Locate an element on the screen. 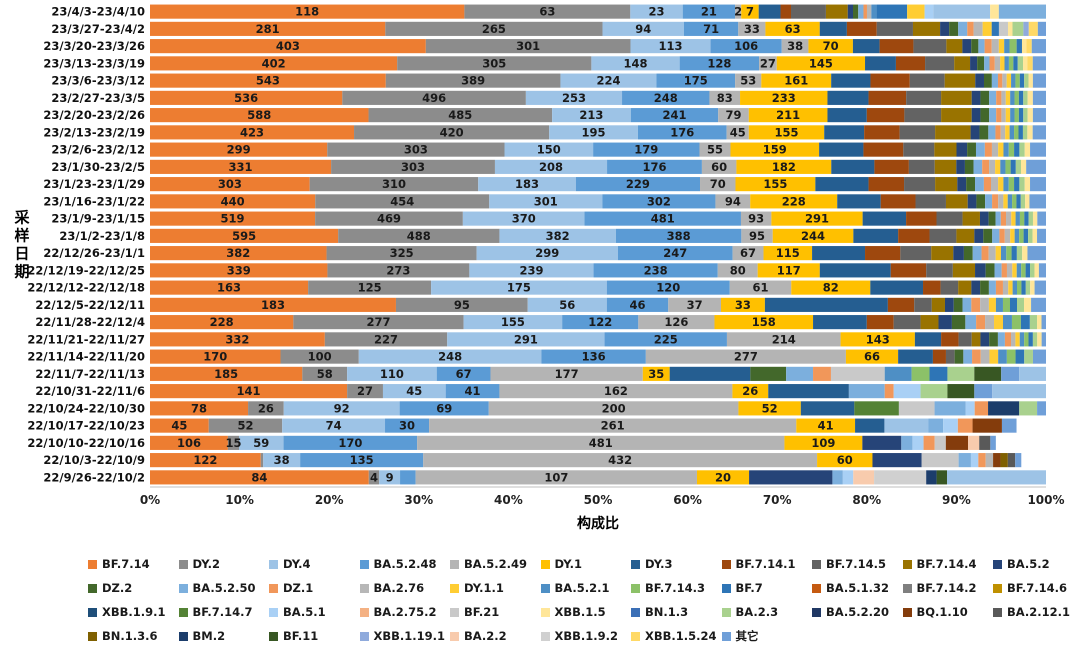  segment-value-label: 143 is located at coordinates (878, 339).